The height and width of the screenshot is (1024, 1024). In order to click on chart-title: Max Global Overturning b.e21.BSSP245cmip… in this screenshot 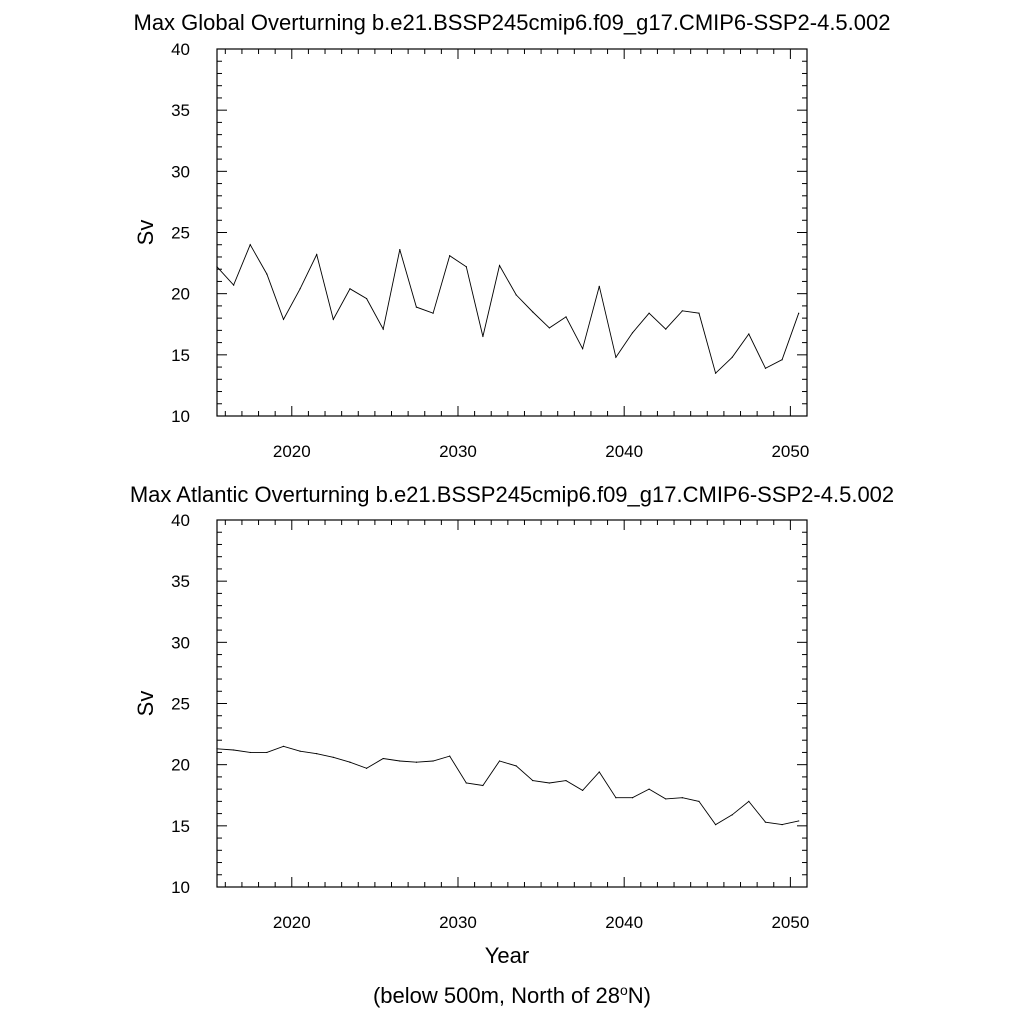, I will do `click(512, 22)`.